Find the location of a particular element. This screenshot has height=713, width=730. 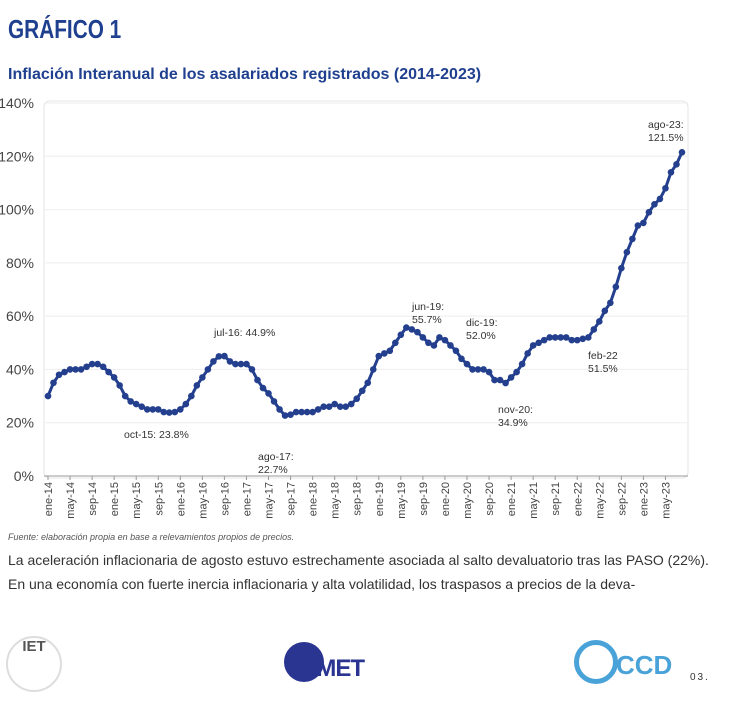

annotation: 51.5% is located at coordinates (603, 369).